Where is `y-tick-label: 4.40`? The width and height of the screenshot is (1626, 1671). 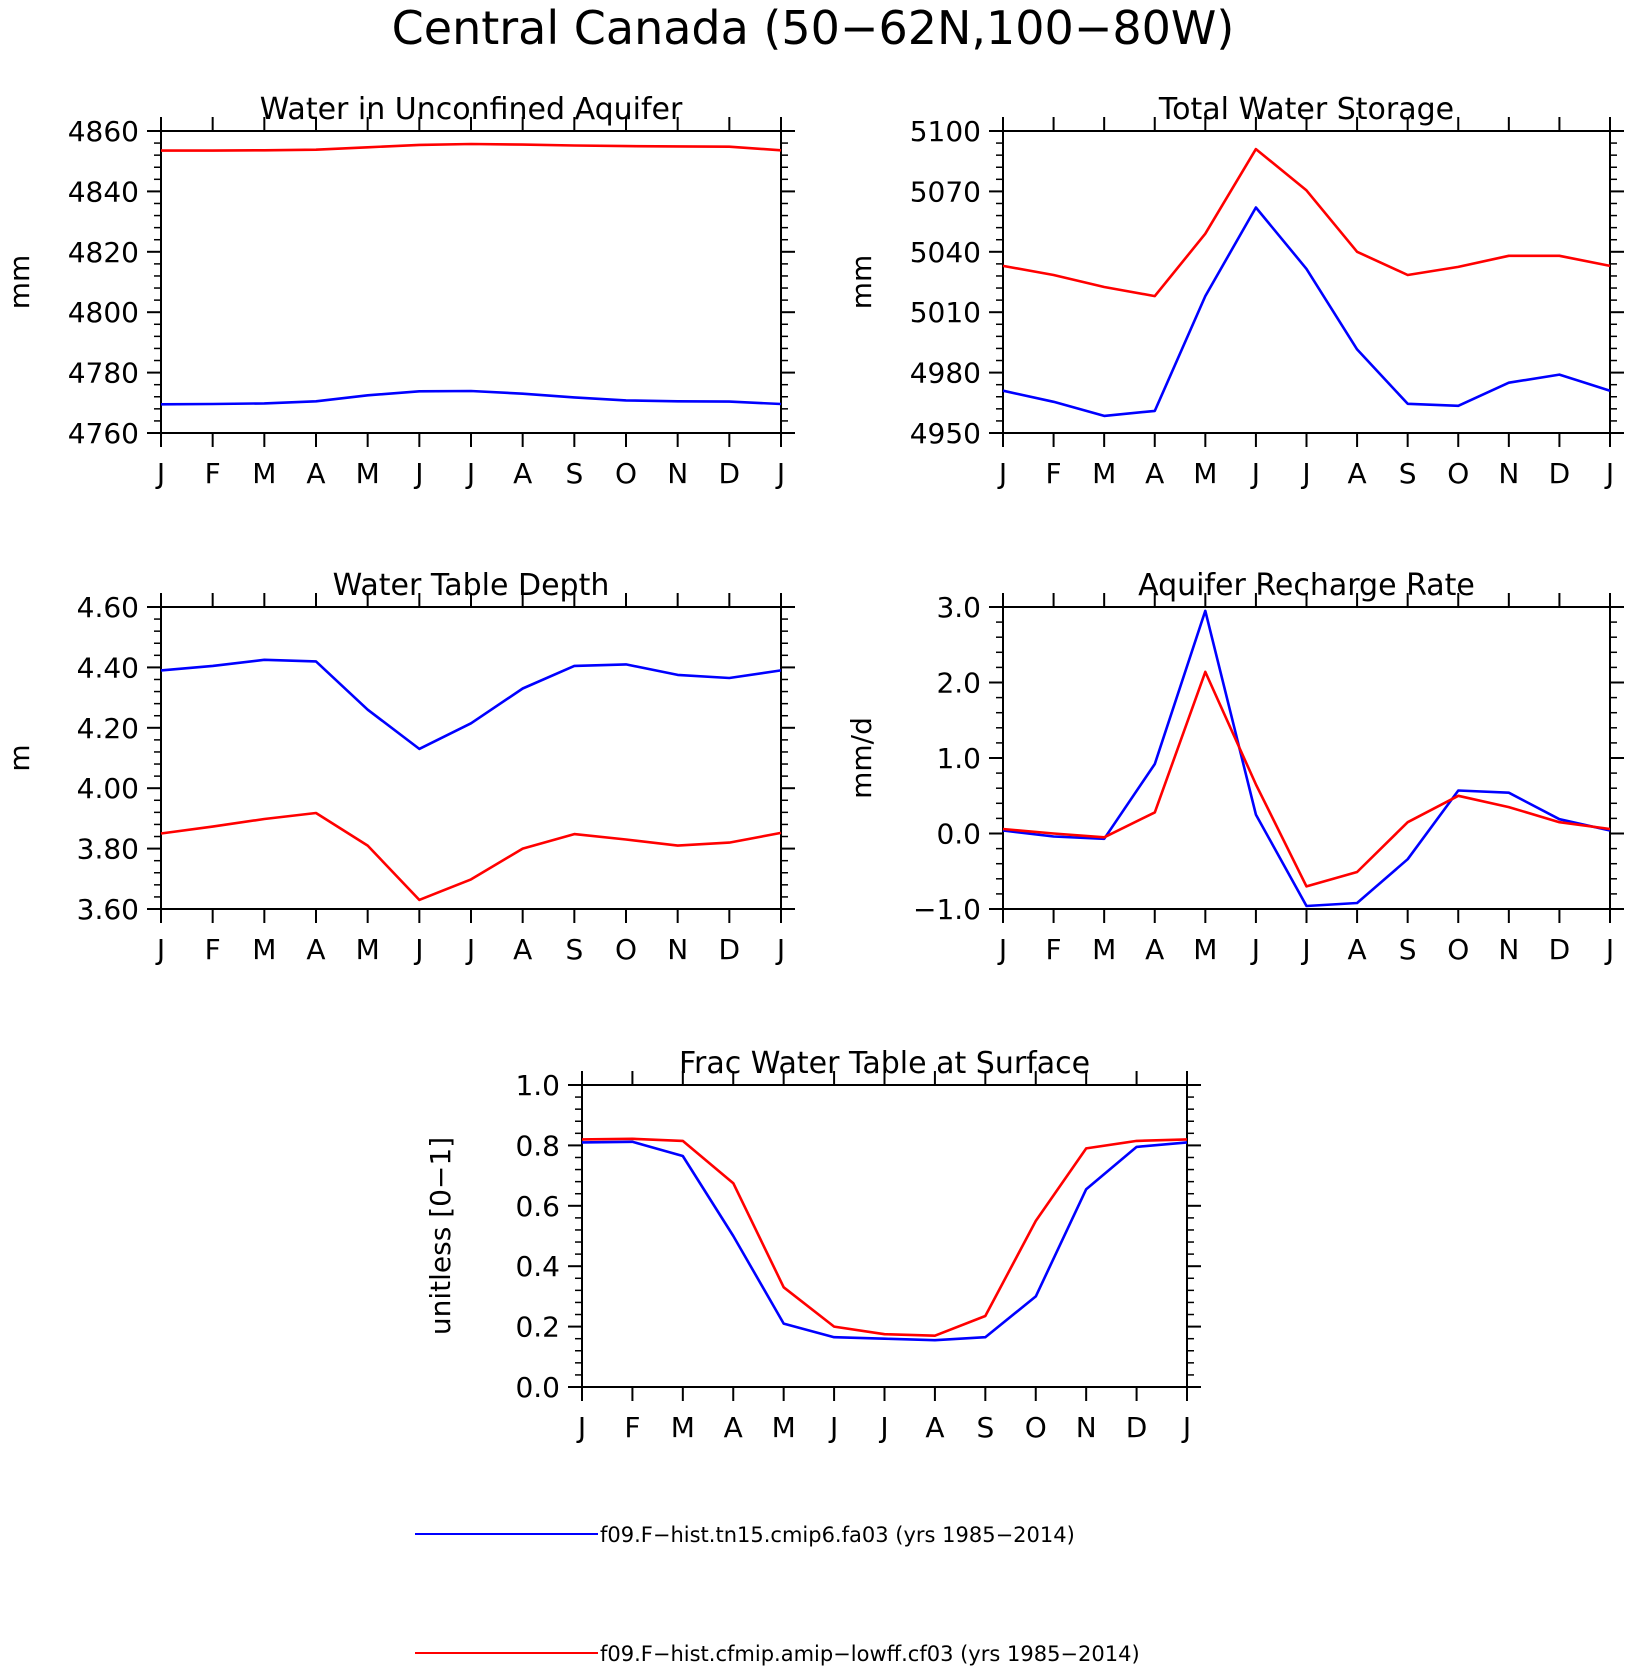
y-tick-label: 4.40 is located at coordinates (108, 667).